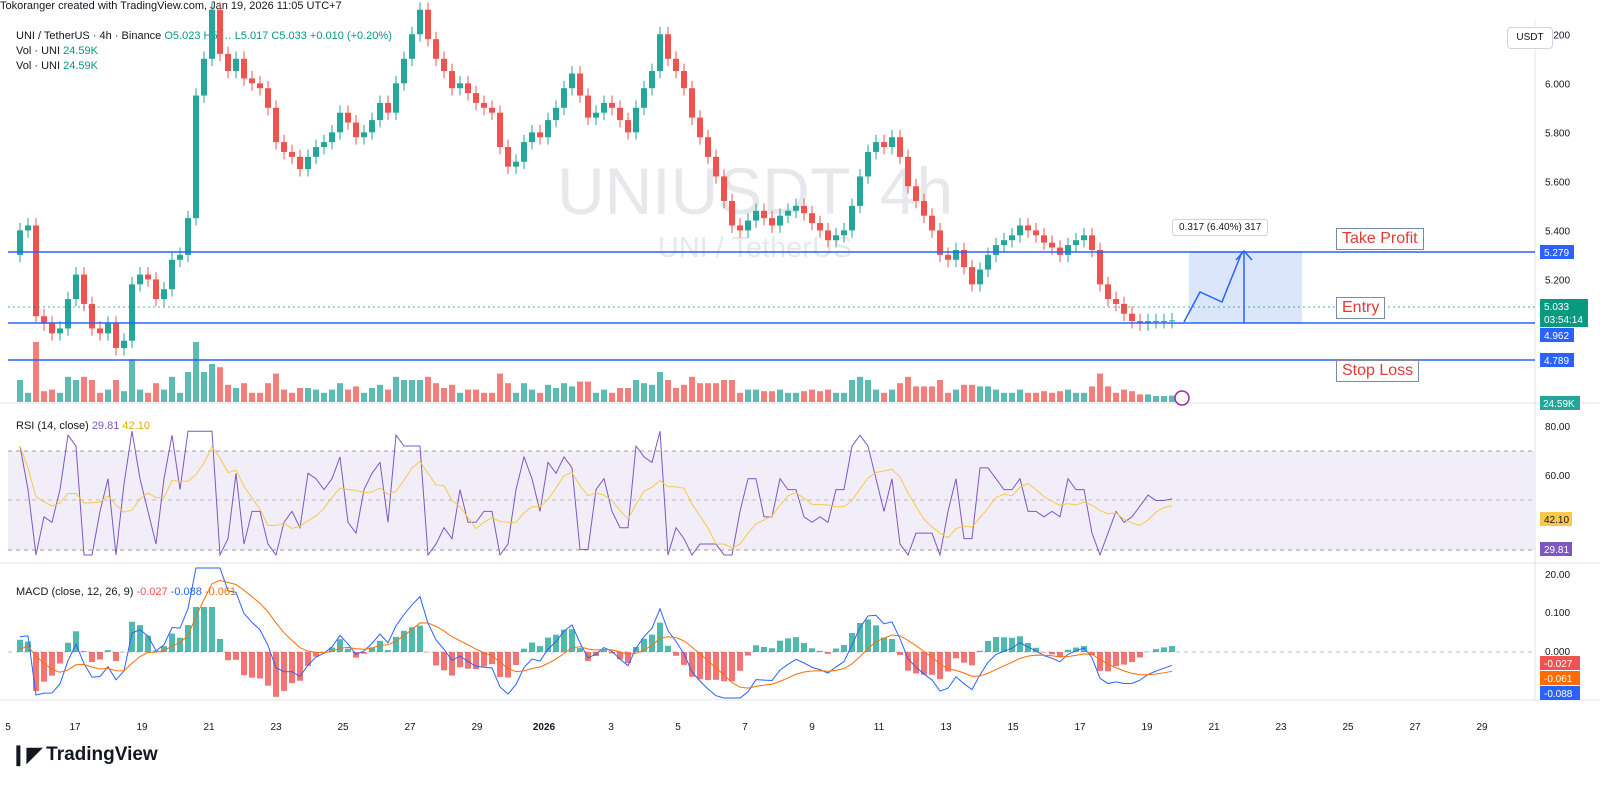  What do you see at coordinates (1556, 253) in the screenshot?
I see `svg-text: 5.279` at bounding box center [1556, 253].